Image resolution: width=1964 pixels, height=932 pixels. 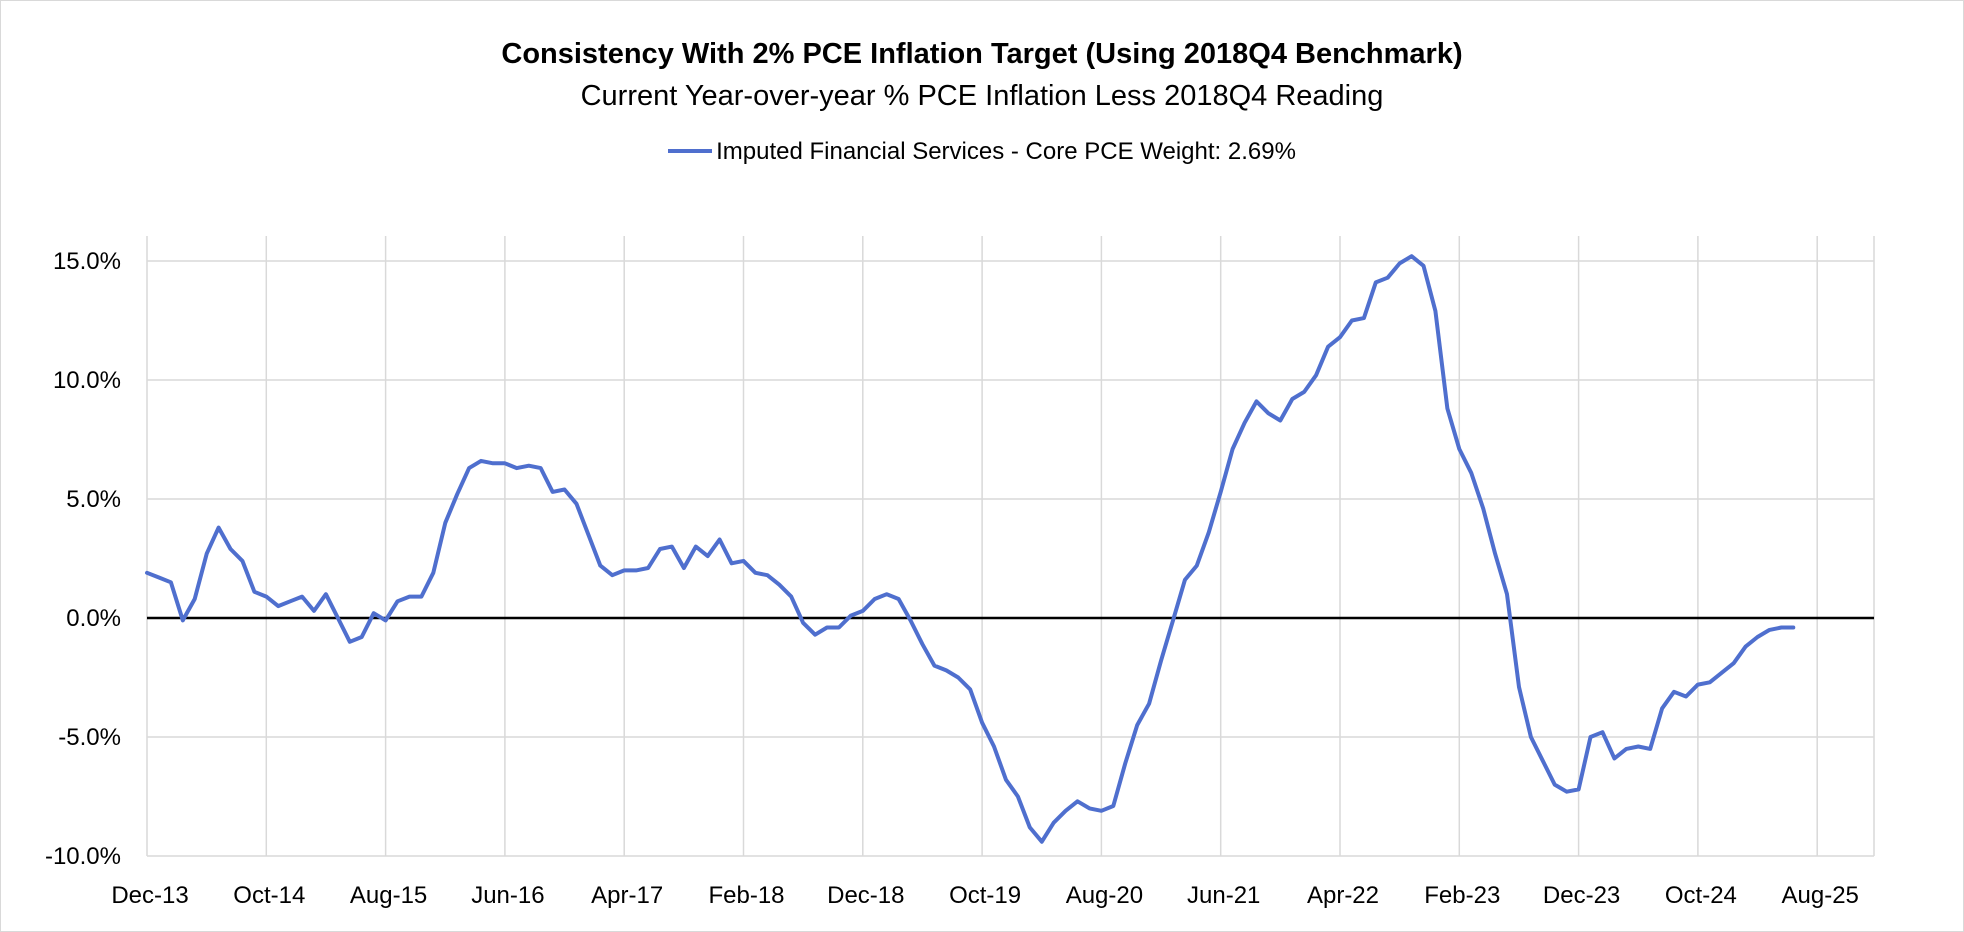 What do you see at coordinates (89, 737) in the screenshot?
I see `y-tick-label: -5.0%` at bounding box center [89, 737].